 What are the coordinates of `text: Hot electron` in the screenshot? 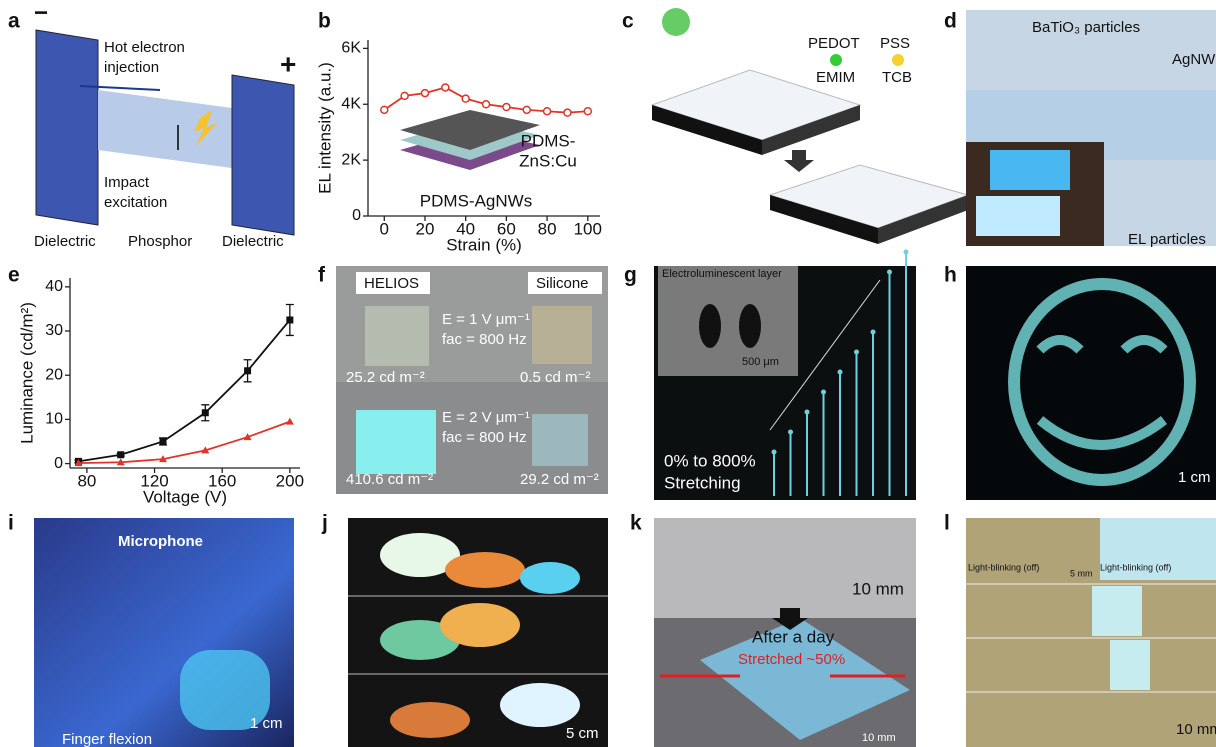 It's located at (144, 47).